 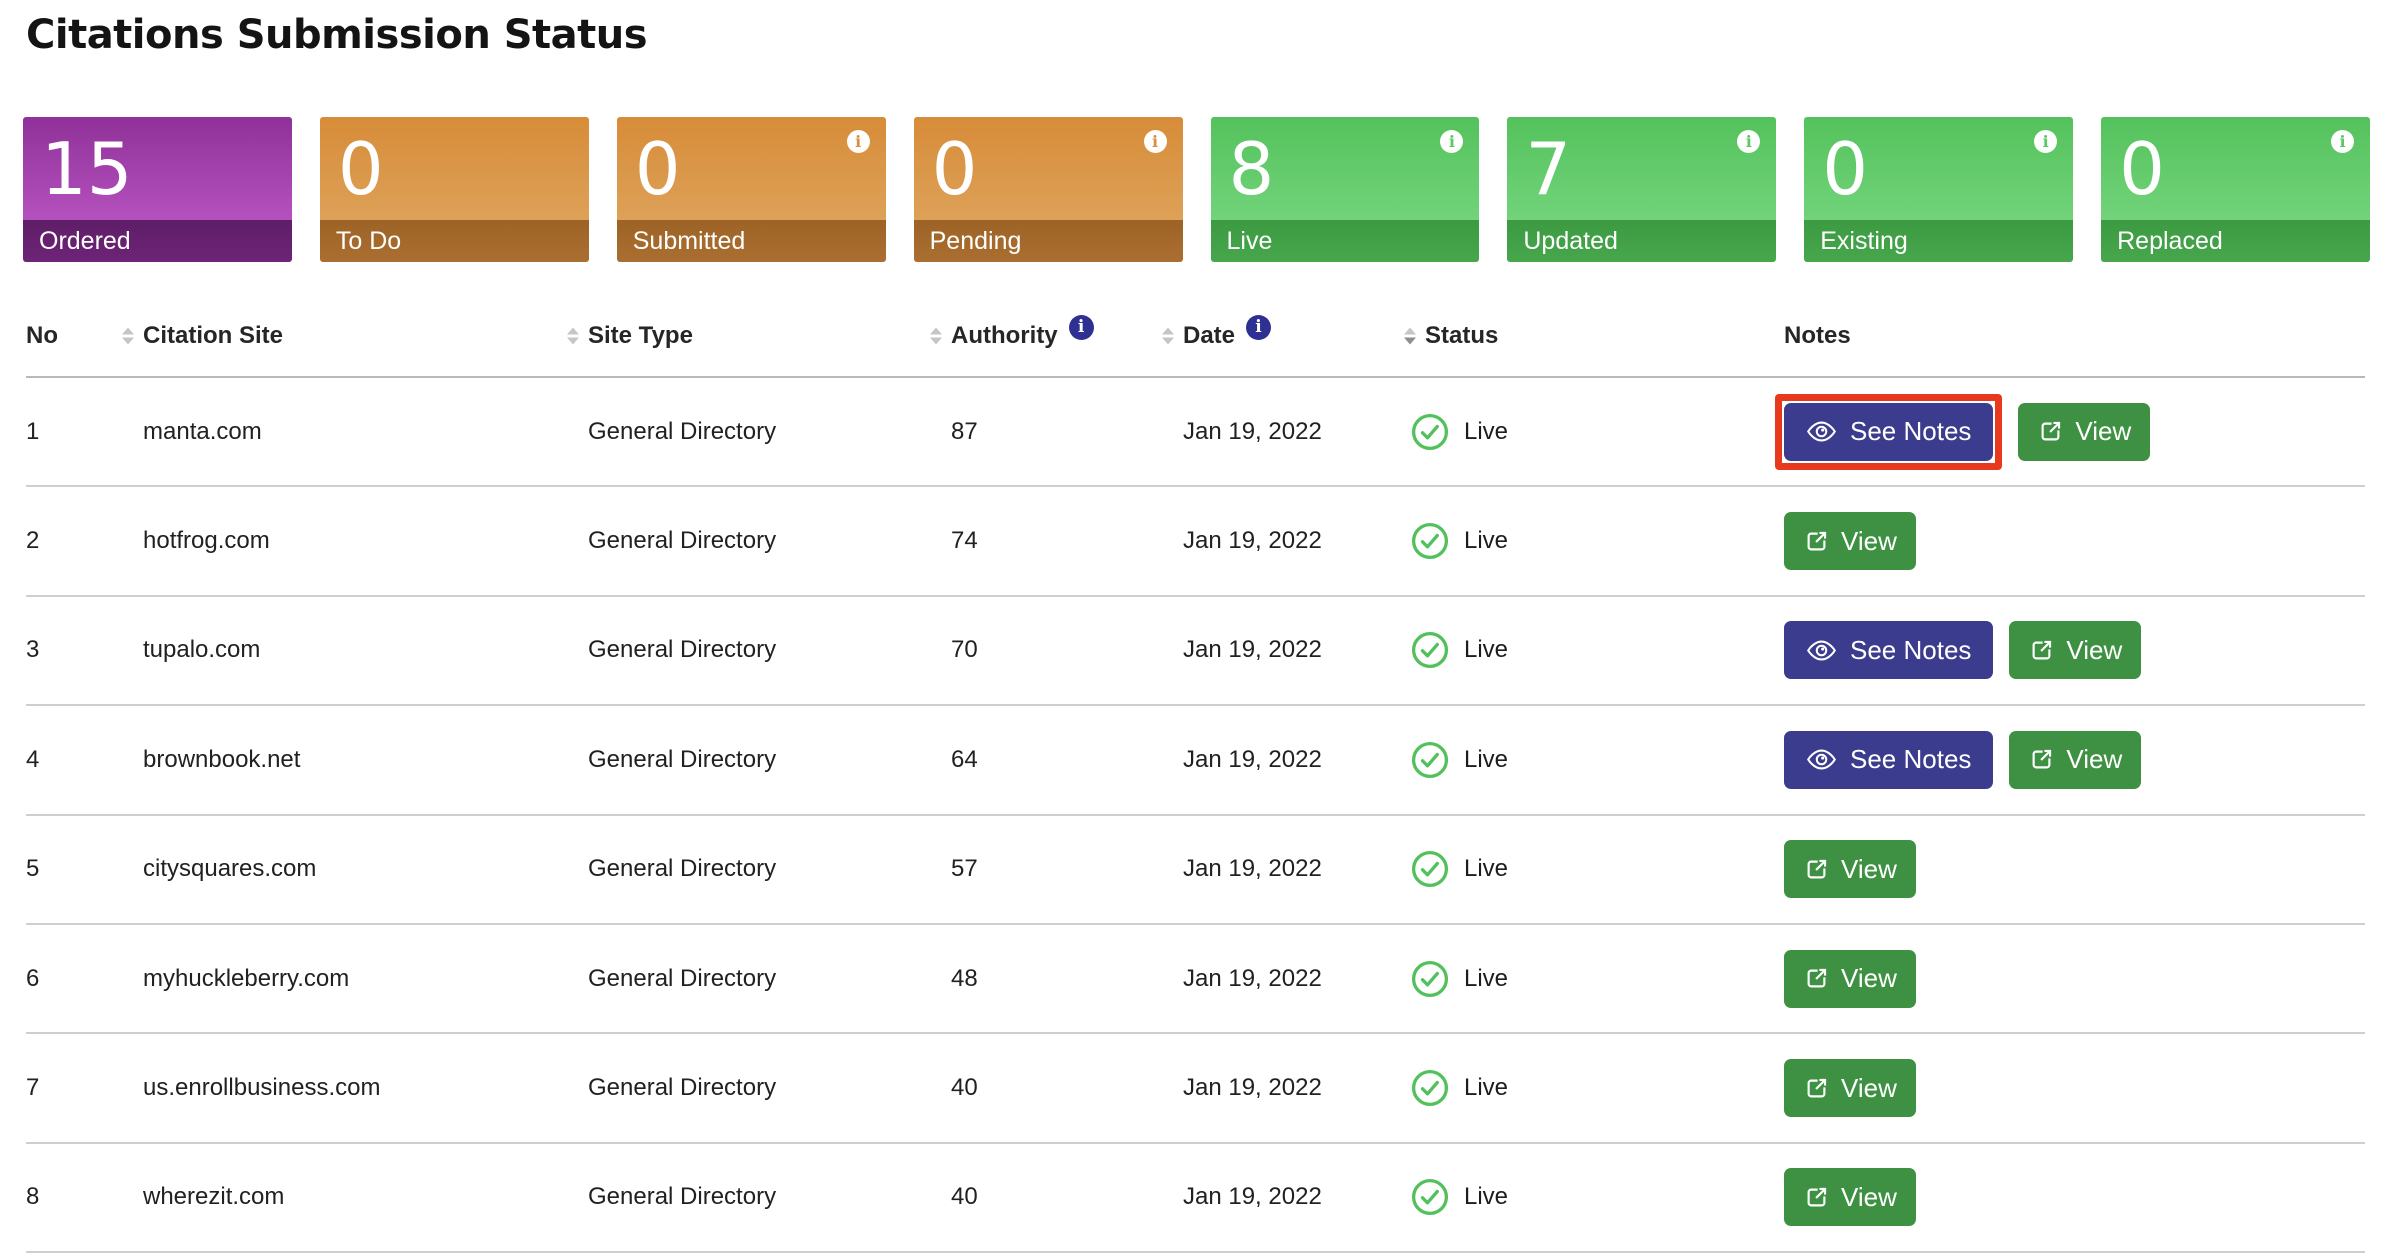 What do you see at coordinates (33, 1197) in the screenshot?
I see `row-number: 8` at bounding box center [33, 1197].